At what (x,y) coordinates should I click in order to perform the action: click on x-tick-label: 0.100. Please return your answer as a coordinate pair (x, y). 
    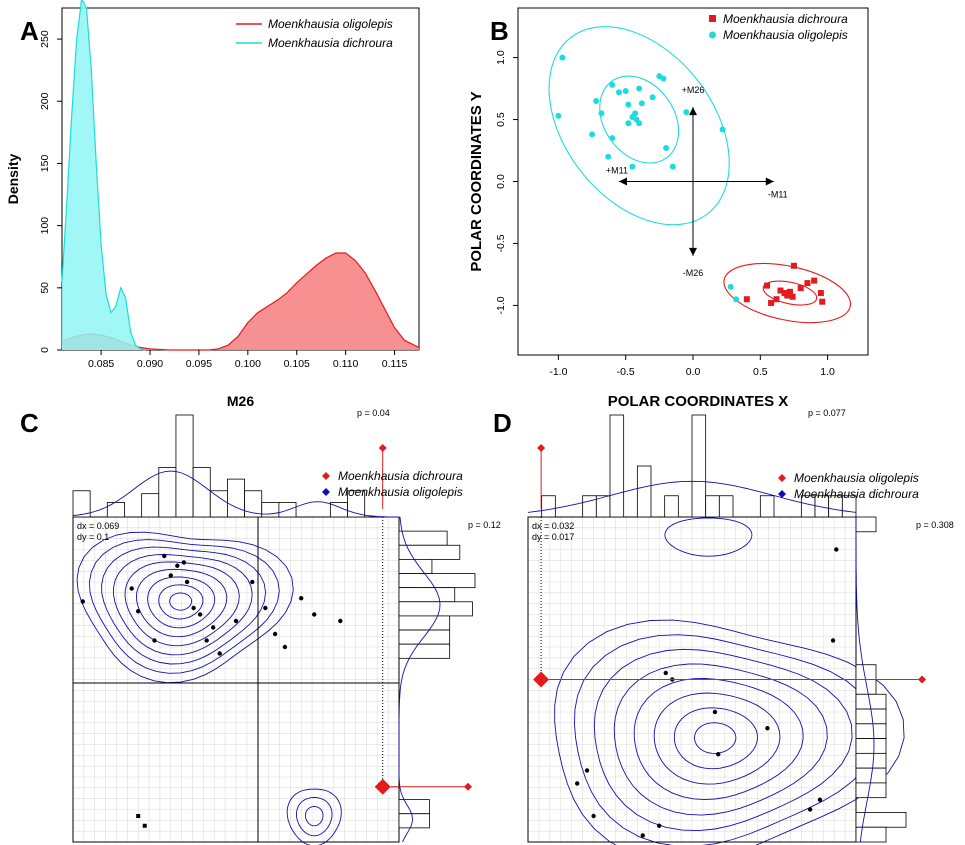
    Looking at the image, I should click on (248, 364).